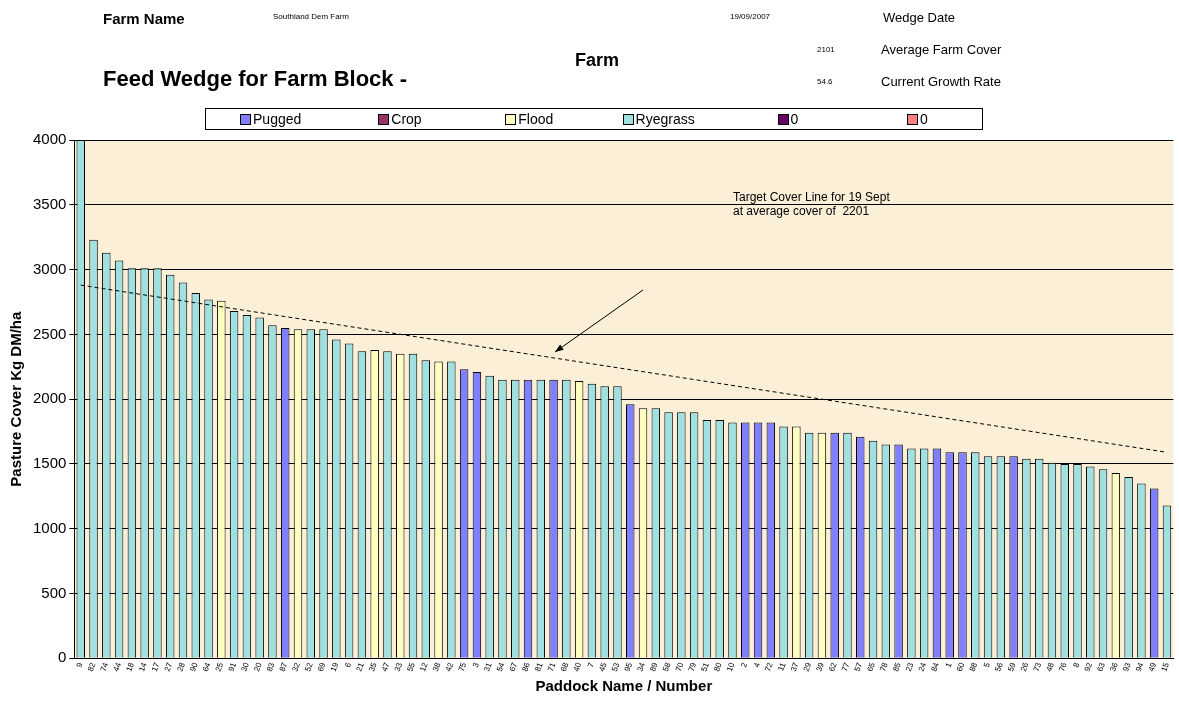  What do you see at coordinates (794, 666) in the screenshot?
I see `x-tick-label: 37` at bounding box center [794, 666].